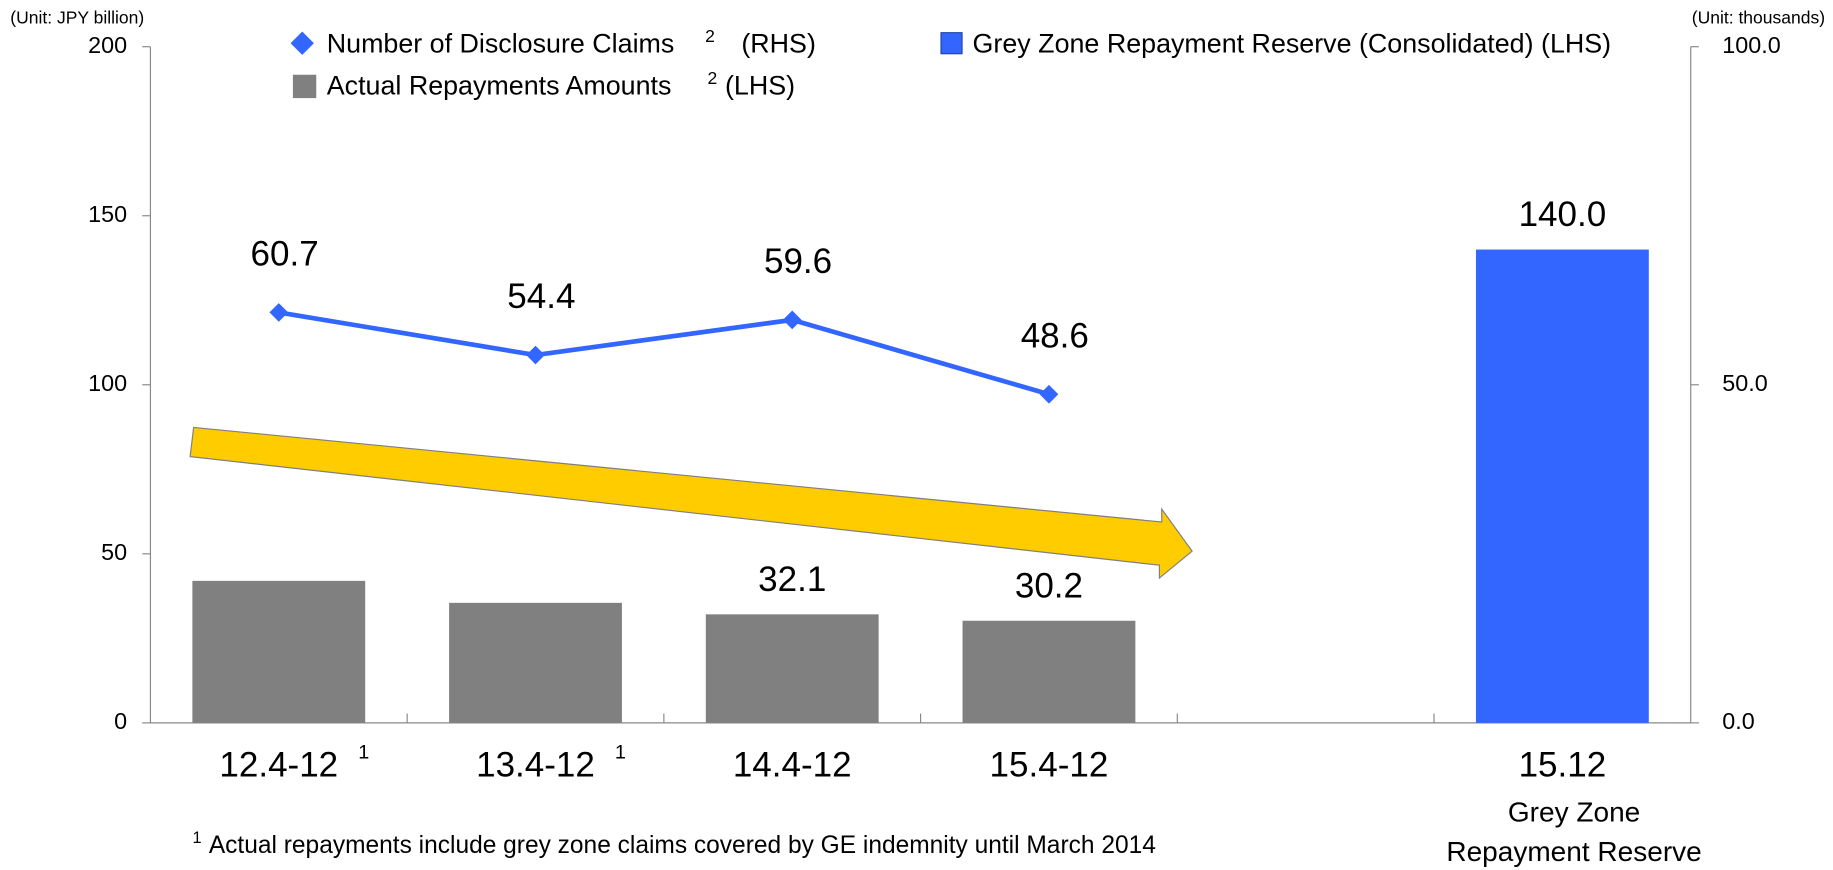 This screenshot has width=1833, height=870. Describe the element at coordinates (760, 86) in the screenshot. I see `legend-side: (LHS)` at that location.